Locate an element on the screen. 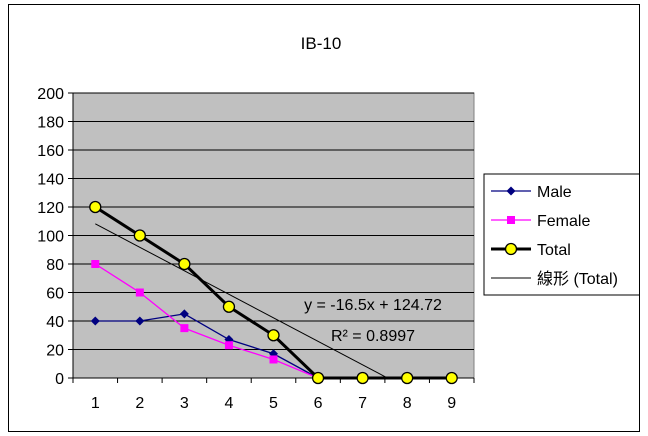 This screenshot has height=436, width=648. trendline-equation: y = -16.5x + 124.72 is located at coordinates (373, 305).